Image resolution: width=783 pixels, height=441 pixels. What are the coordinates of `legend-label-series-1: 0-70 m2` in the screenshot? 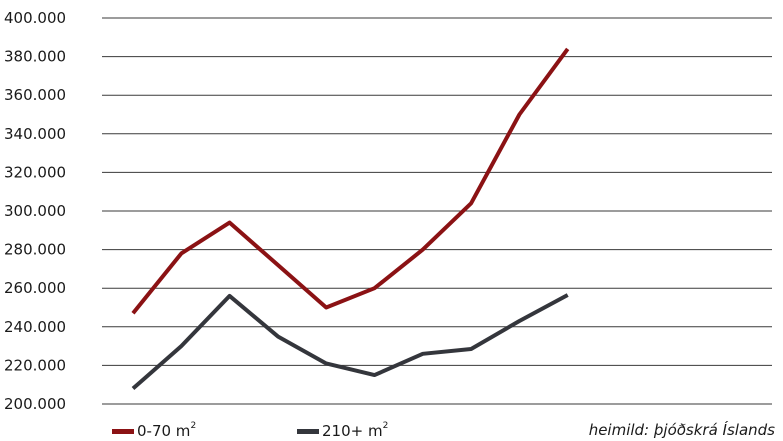 It's located at (167, 430).